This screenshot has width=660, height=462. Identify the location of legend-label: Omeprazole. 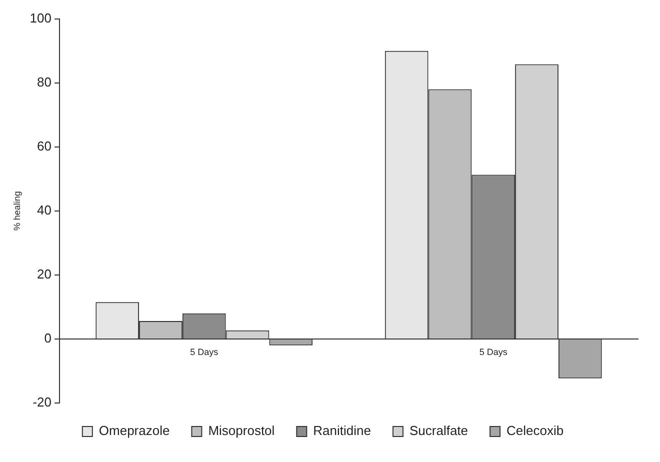
(134, 430).